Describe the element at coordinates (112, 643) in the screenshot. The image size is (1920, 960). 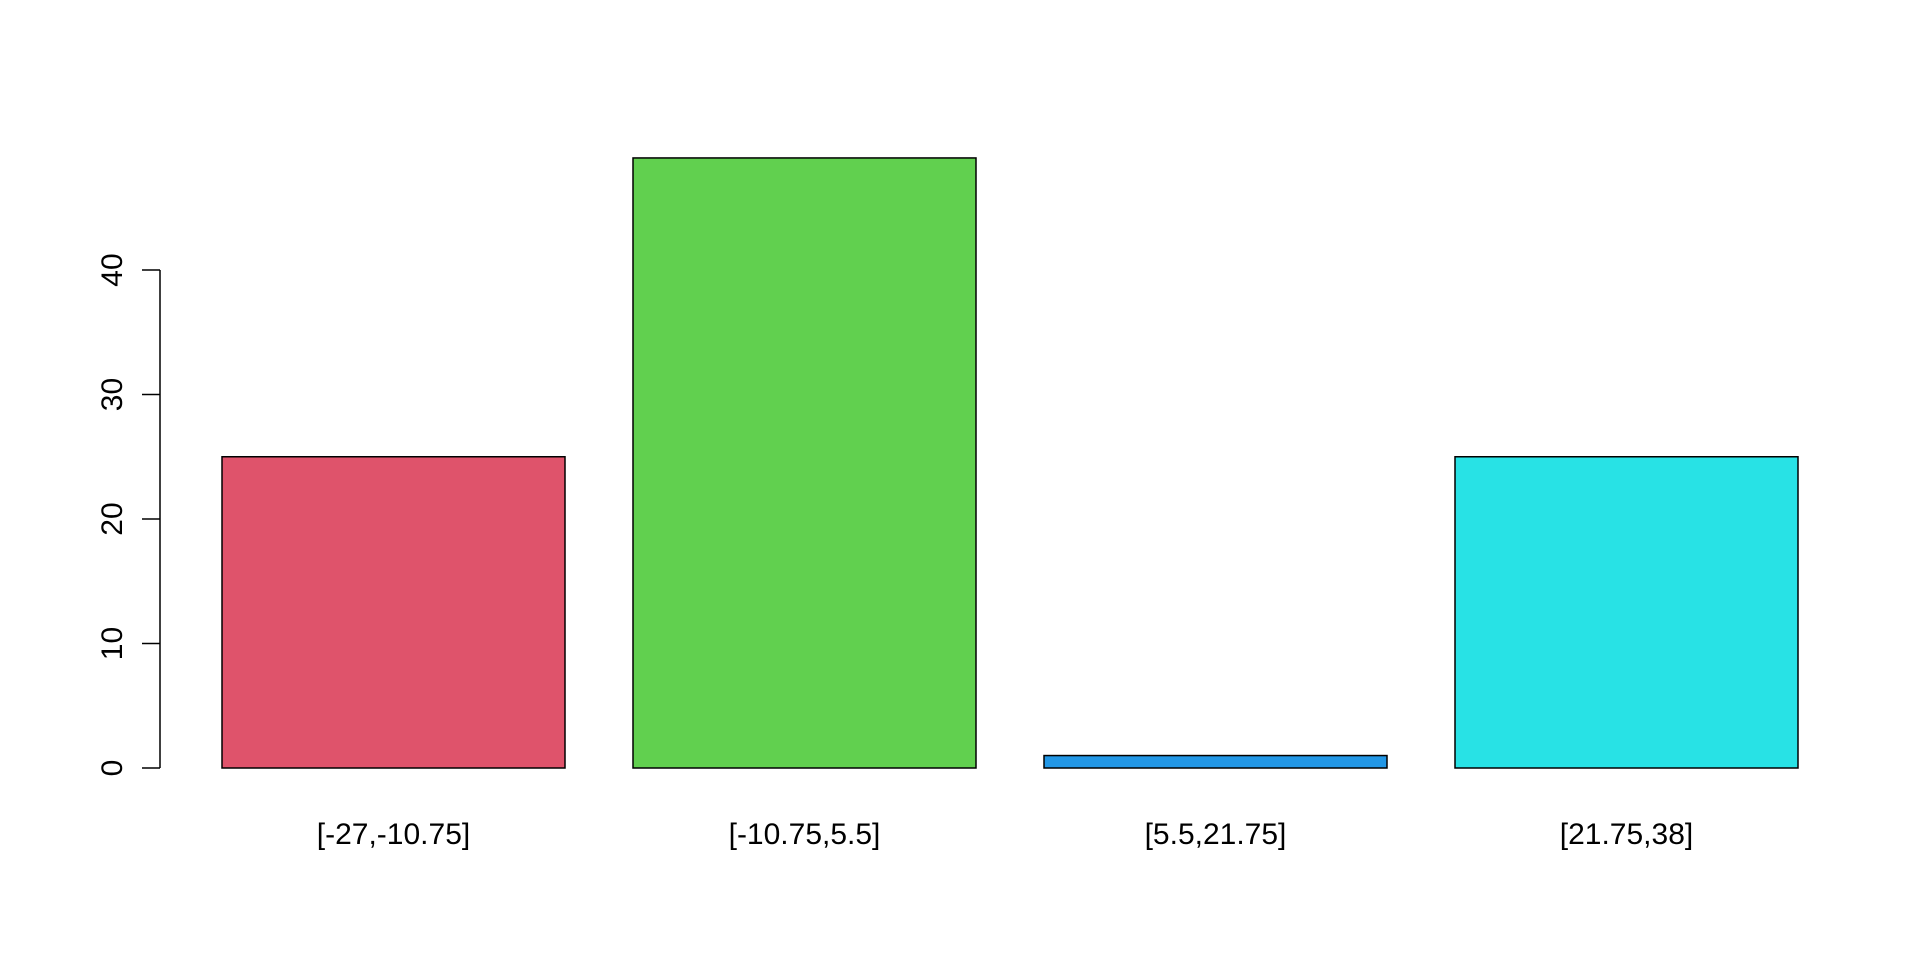
I see `y-tick-label: 10` at that location.